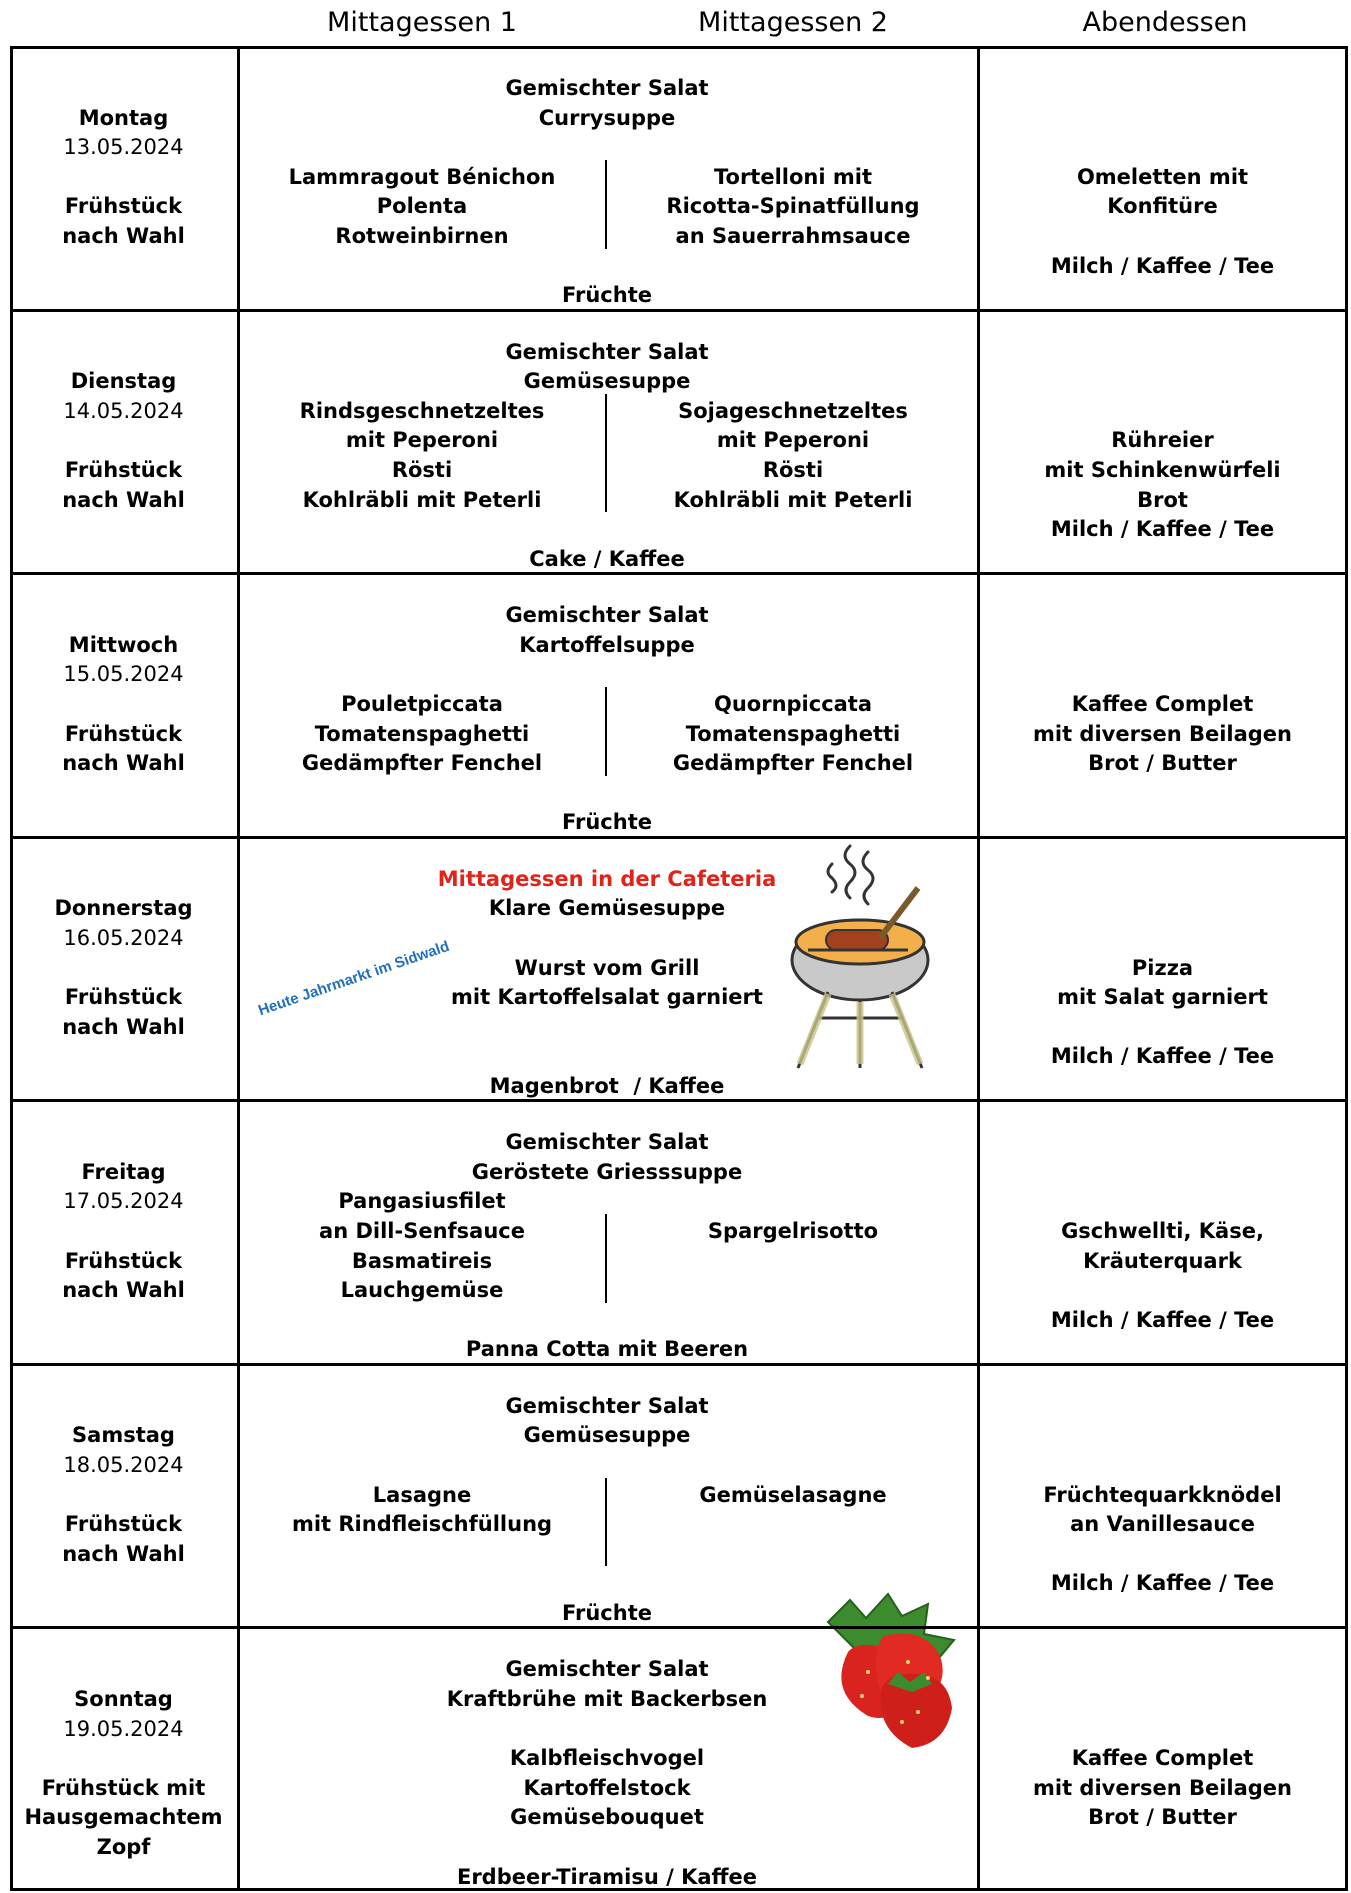  I want to click on menu-2-dish: Sojageschnetzeltes, so click(793, 410).